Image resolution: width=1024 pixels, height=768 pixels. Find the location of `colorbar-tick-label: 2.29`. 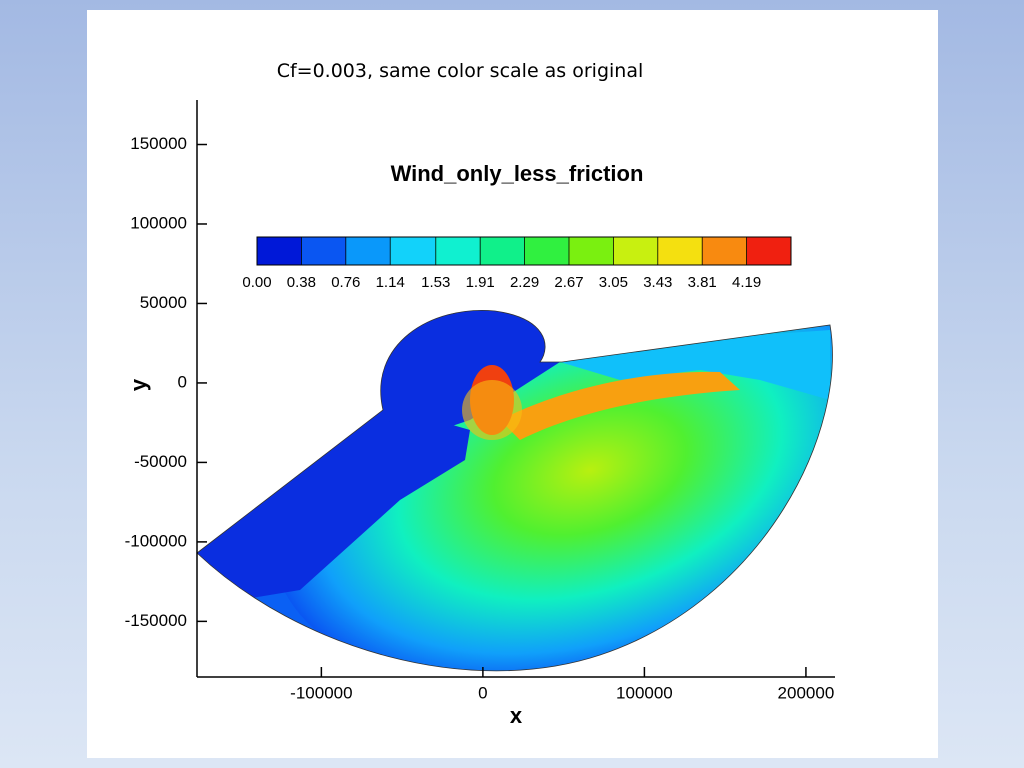

colorbar-tick-label: 2.29 is located at coordinates (524, 282).